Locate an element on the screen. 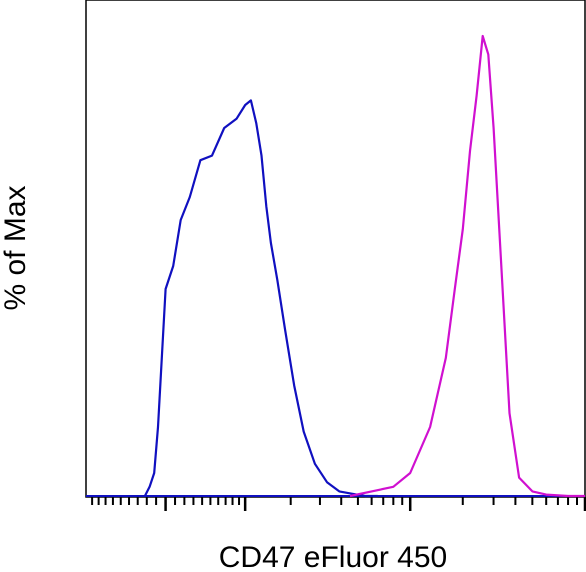 The width and height of the screenshot is (586, 572). x-axis-ticks is located at coordinates (338, 504).